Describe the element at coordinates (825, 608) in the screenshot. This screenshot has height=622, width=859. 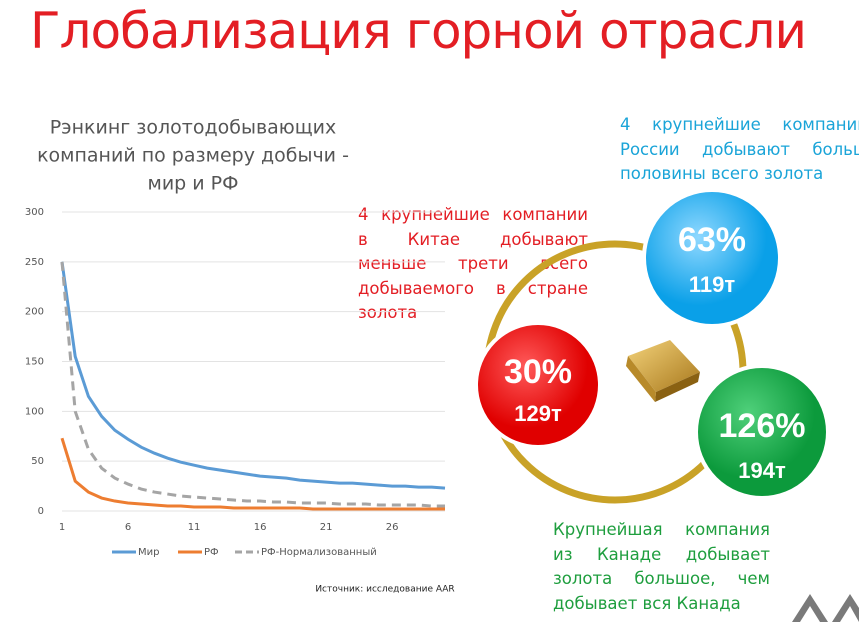
I see `logo` at that location.